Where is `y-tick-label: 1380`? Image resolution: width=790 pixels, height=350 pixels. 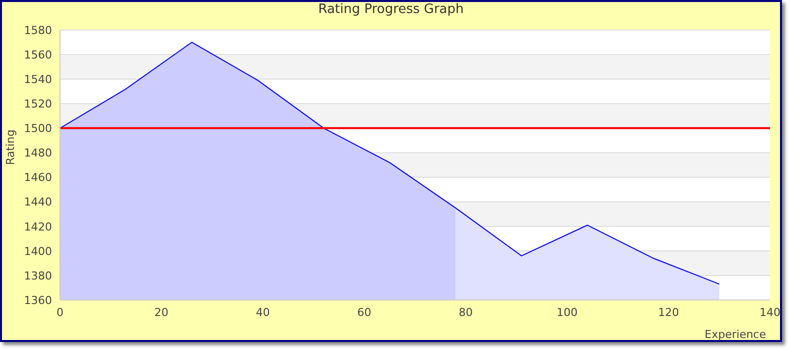
y-tick-label: 1380 is located at coordinates (38, 275).